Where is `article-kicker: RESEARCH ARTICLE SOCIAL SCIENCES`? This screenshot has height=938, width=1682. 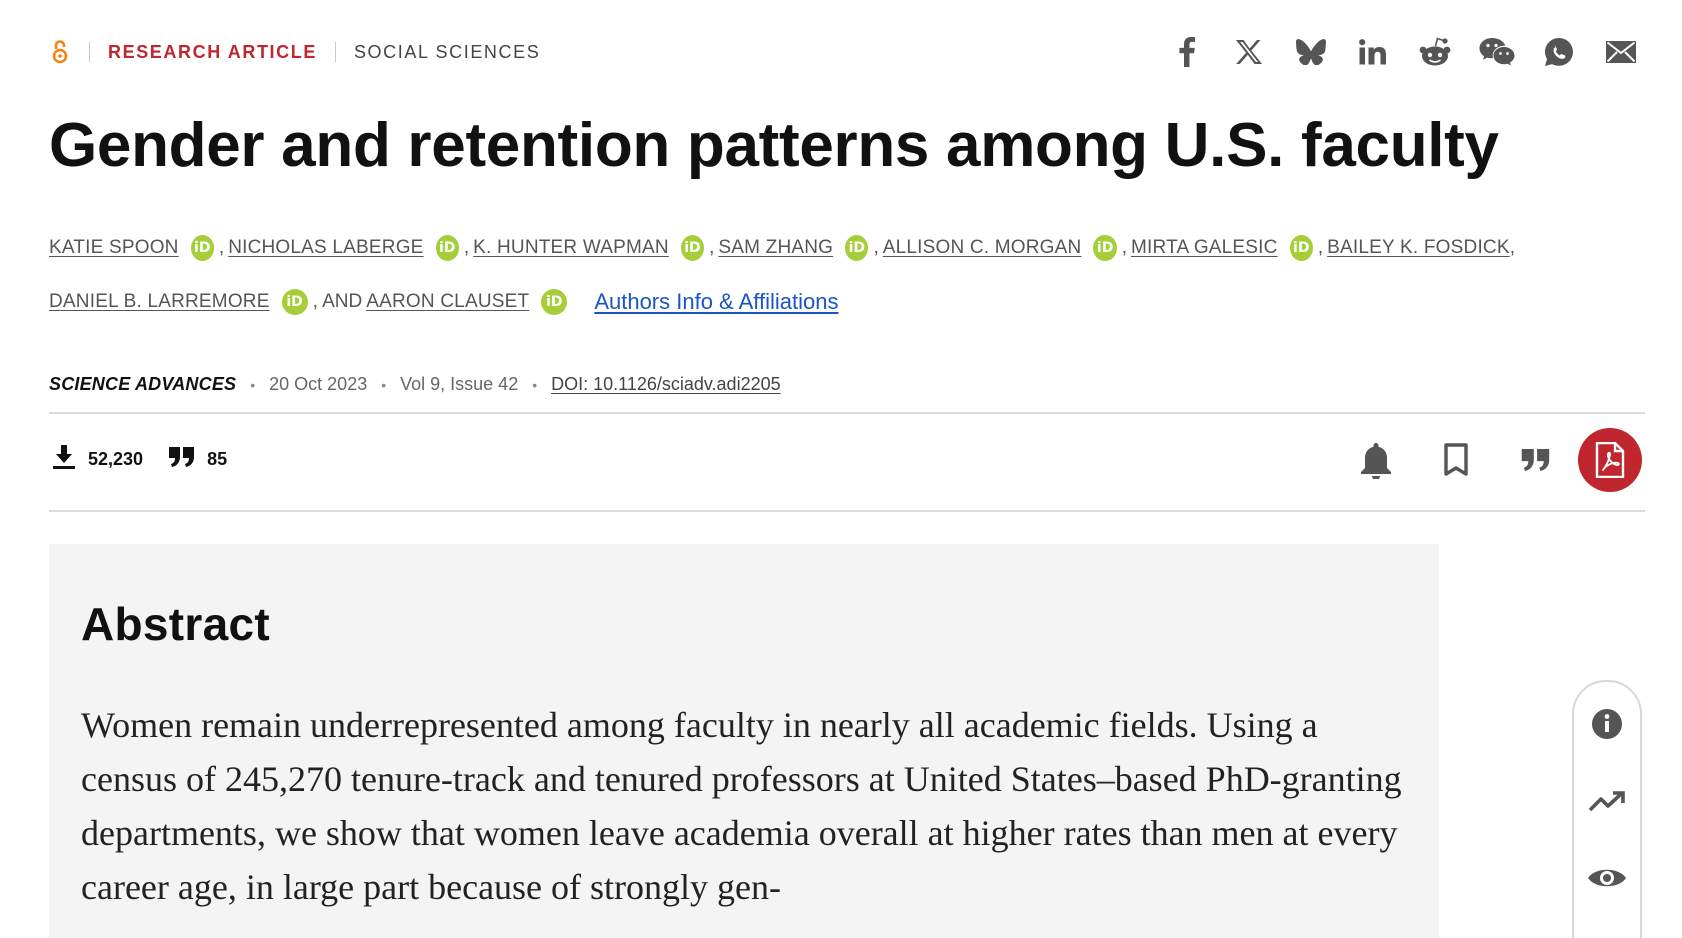
article-kicker: RESEARCH ARTICLE SOCIAL SCIENCES is located at coordinates (294, 52).